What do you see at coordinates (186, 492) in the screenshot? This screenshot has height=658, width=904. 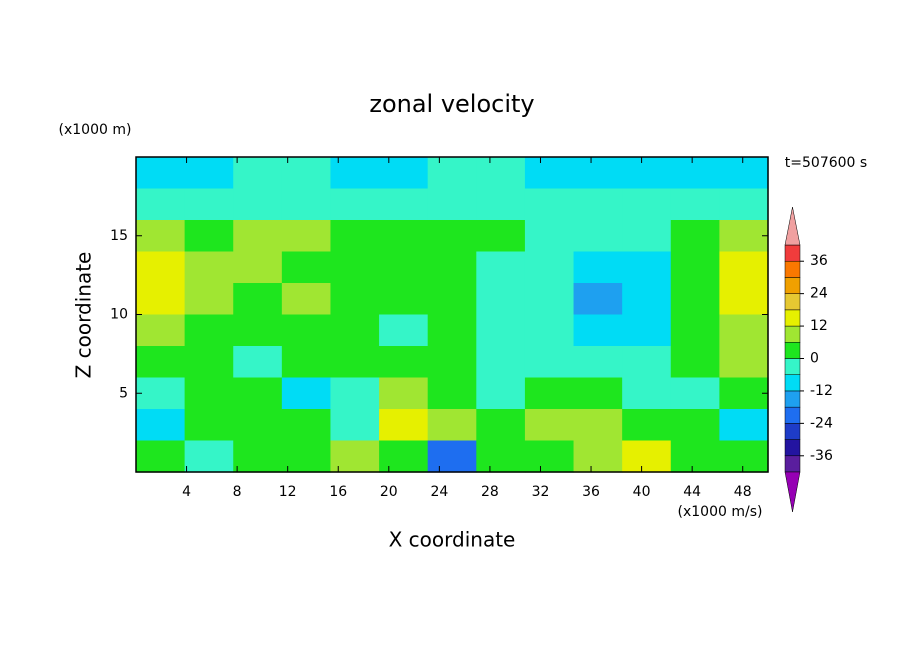 I see `x-tick-label: 4` at bounding box center [186, 492].